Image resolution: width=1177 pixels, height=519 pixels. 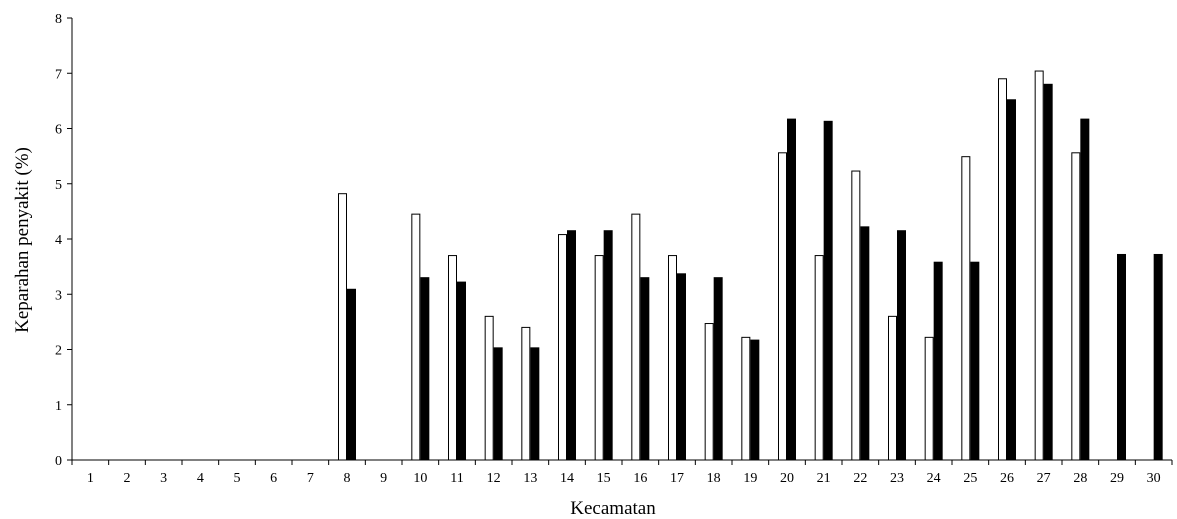 What do you see at coordinates (1044, 478) in the screenshot?
I see `x-tick-label-27: 27` at bounding box center [1044, 478].